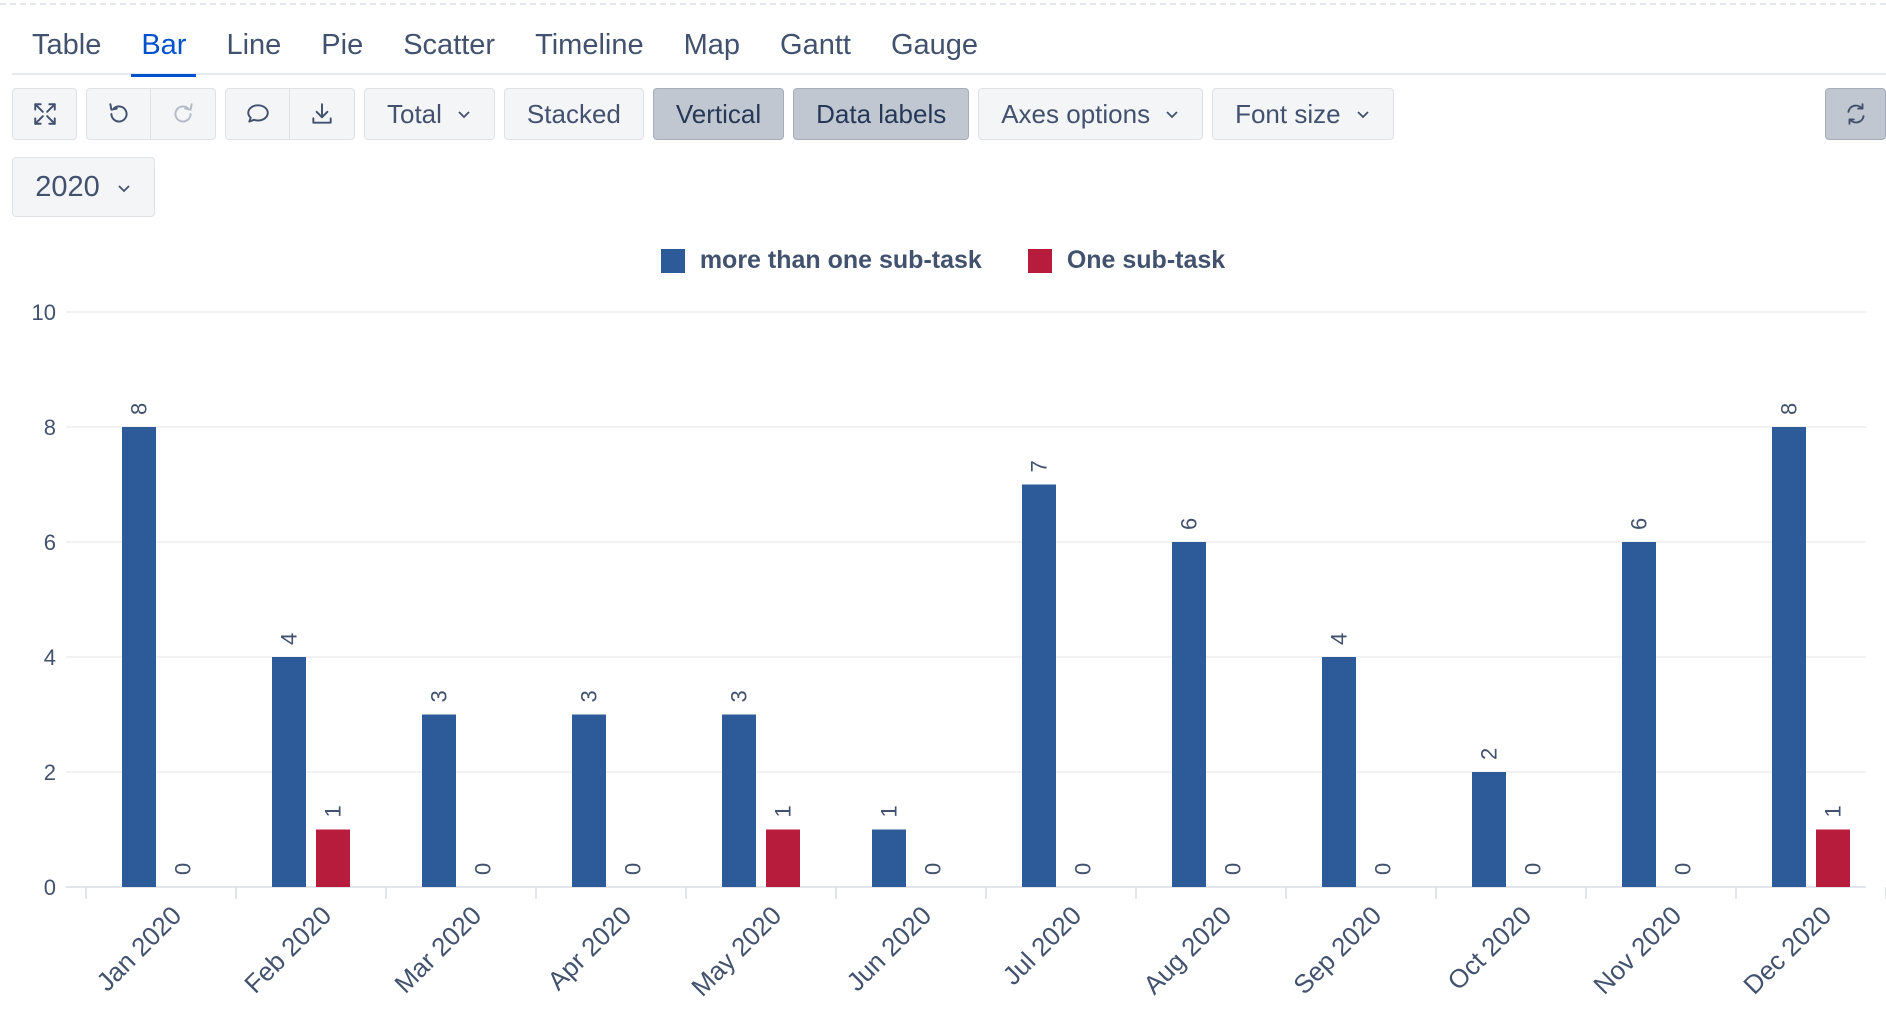 This screenshot has width=1886, height=1010. Describe the element at coordinates (50, 887) in the screenshot. I see `y-tick-label: 0` at that location.